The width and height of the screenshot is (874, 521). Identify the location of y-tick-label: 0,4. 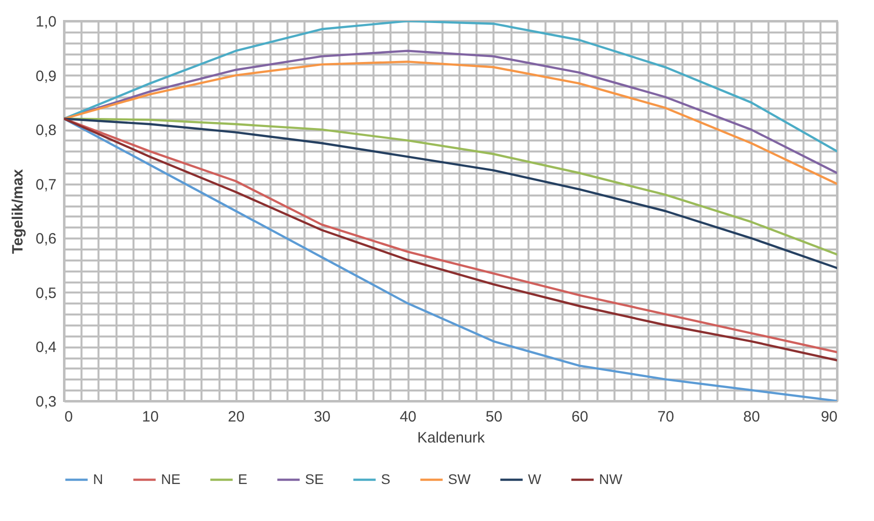
(46, 347).